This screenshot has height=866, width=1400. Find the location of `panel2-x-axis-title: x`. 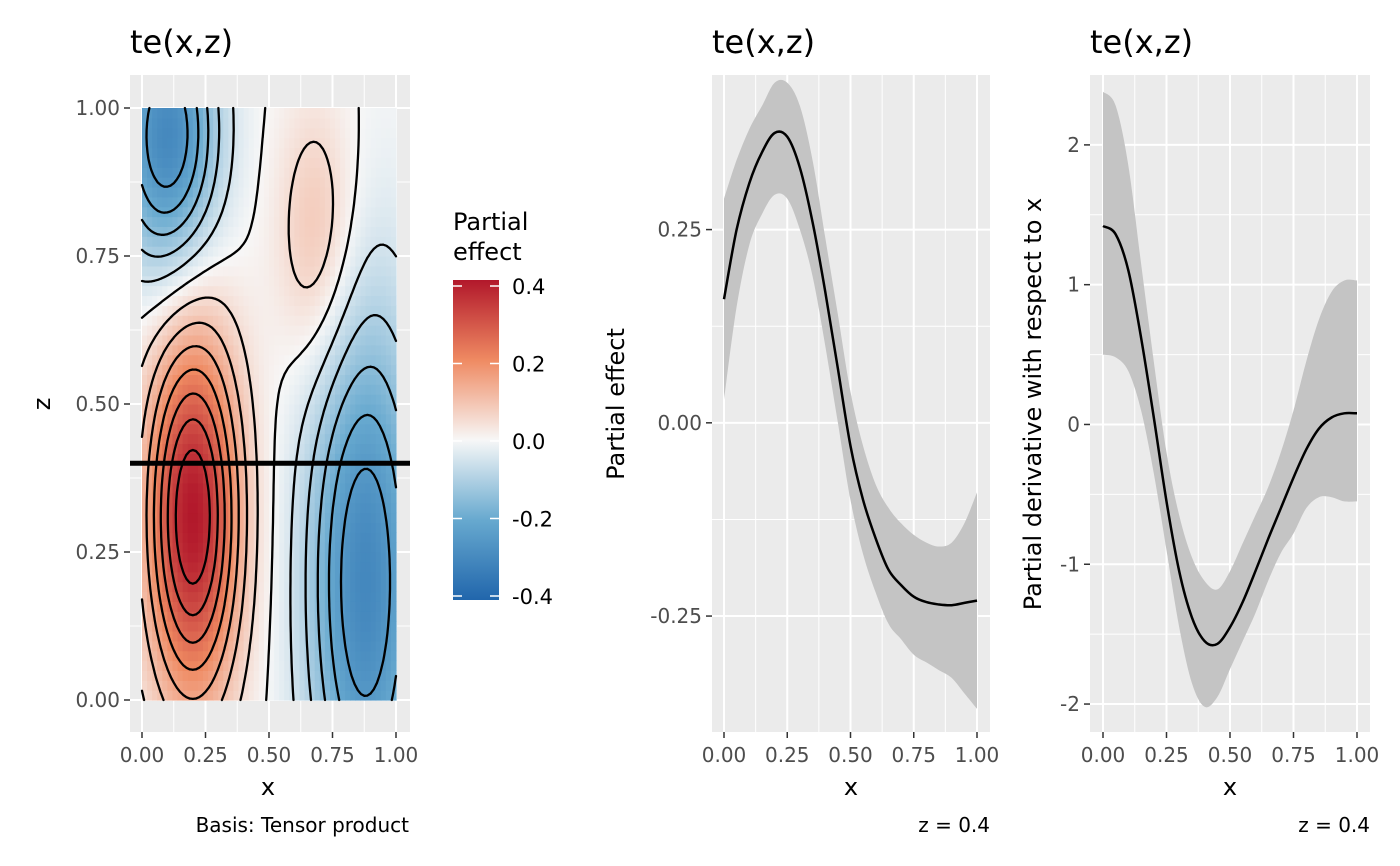

panel2-x-axis-title: x is located at coordinates (851, 787).